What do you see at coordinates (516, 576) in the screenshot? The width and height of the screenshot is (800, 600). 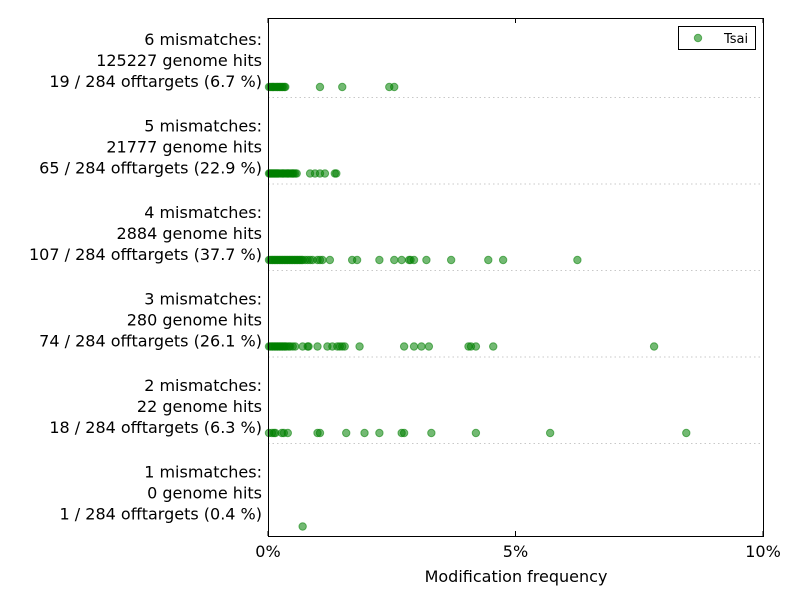 I see `x-axis-label: Modification frequency` at bounding box center [516, 576].